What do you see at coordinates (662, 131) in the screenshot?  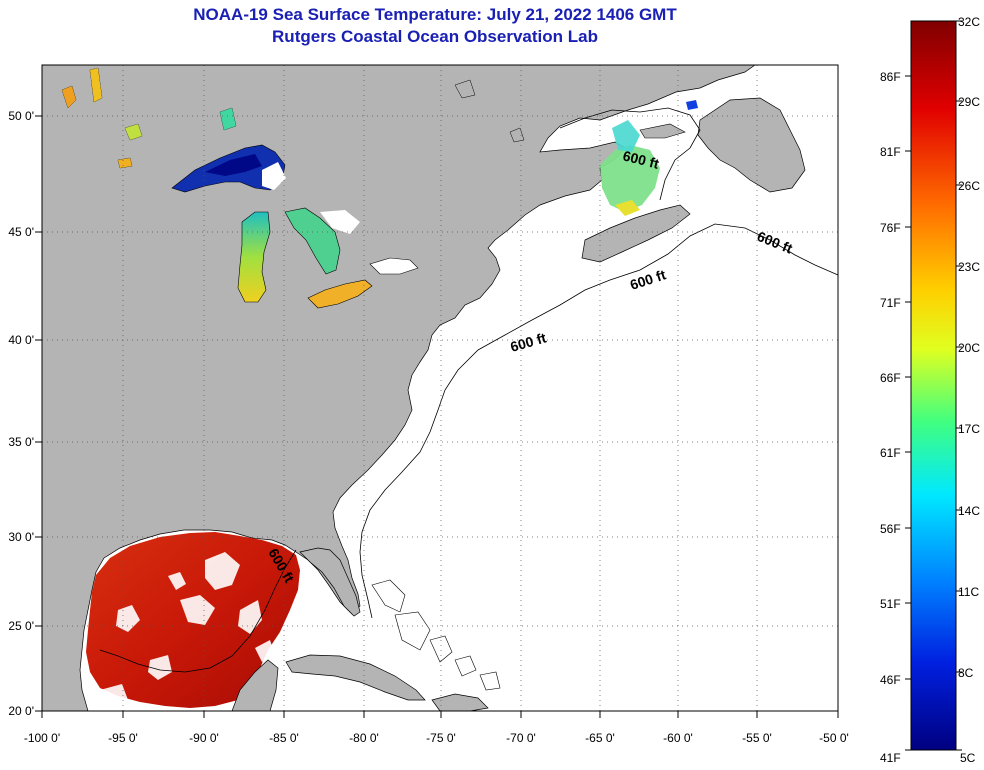 I see `land-anticosti` at bounding box center [662, 131].